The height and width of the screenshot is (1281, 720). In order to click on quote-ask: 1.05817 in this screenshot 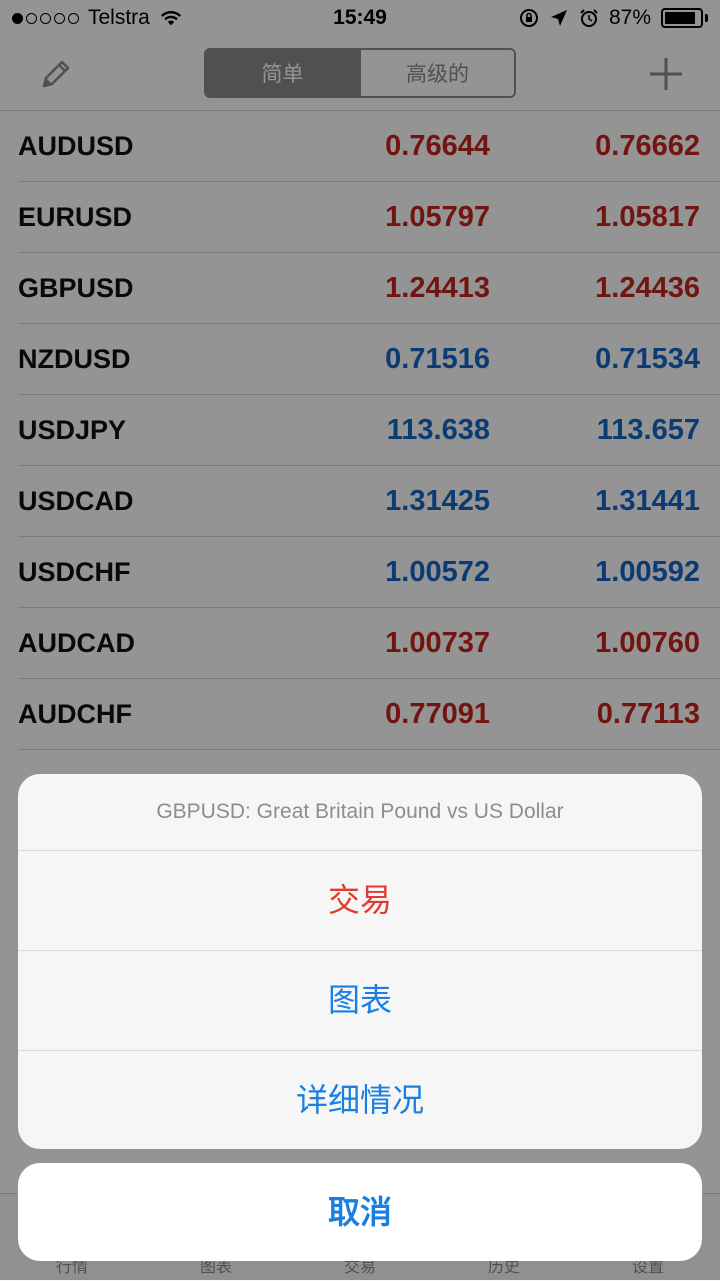, I will do `click(647, 217)`.